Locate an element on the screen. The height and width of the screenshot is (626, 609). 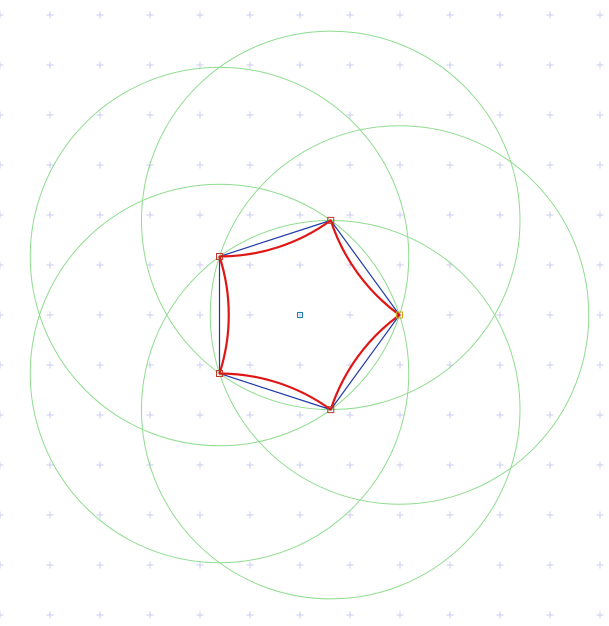
center-handle is located at coordinates (300, 315).